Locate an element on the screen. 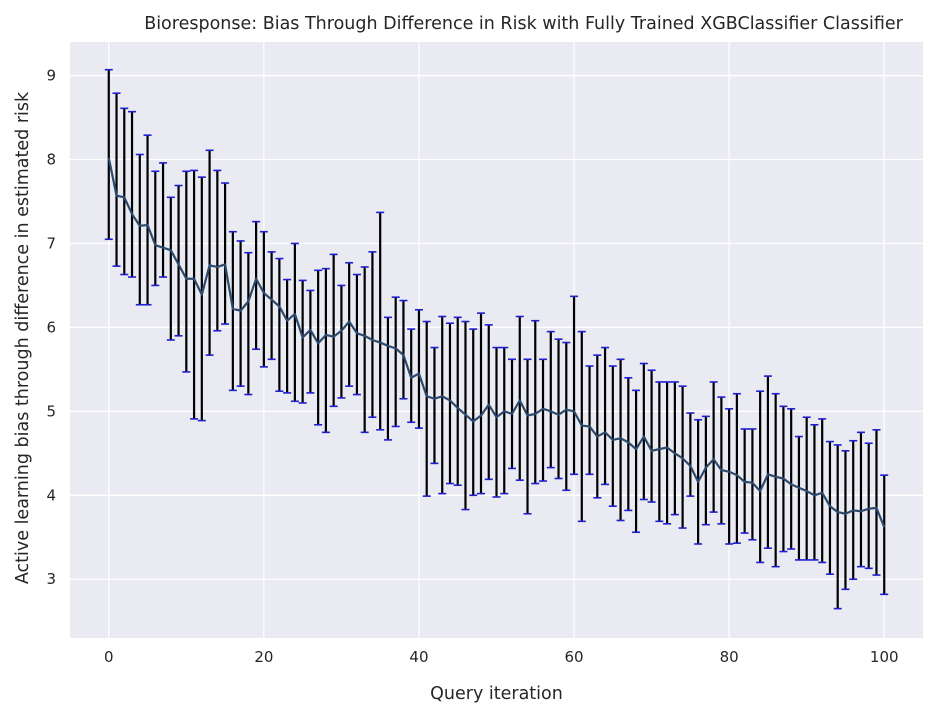 The height and width of the screenshot is (721, 937). y-tick-label: 5 is located at coordinates (51, 411).